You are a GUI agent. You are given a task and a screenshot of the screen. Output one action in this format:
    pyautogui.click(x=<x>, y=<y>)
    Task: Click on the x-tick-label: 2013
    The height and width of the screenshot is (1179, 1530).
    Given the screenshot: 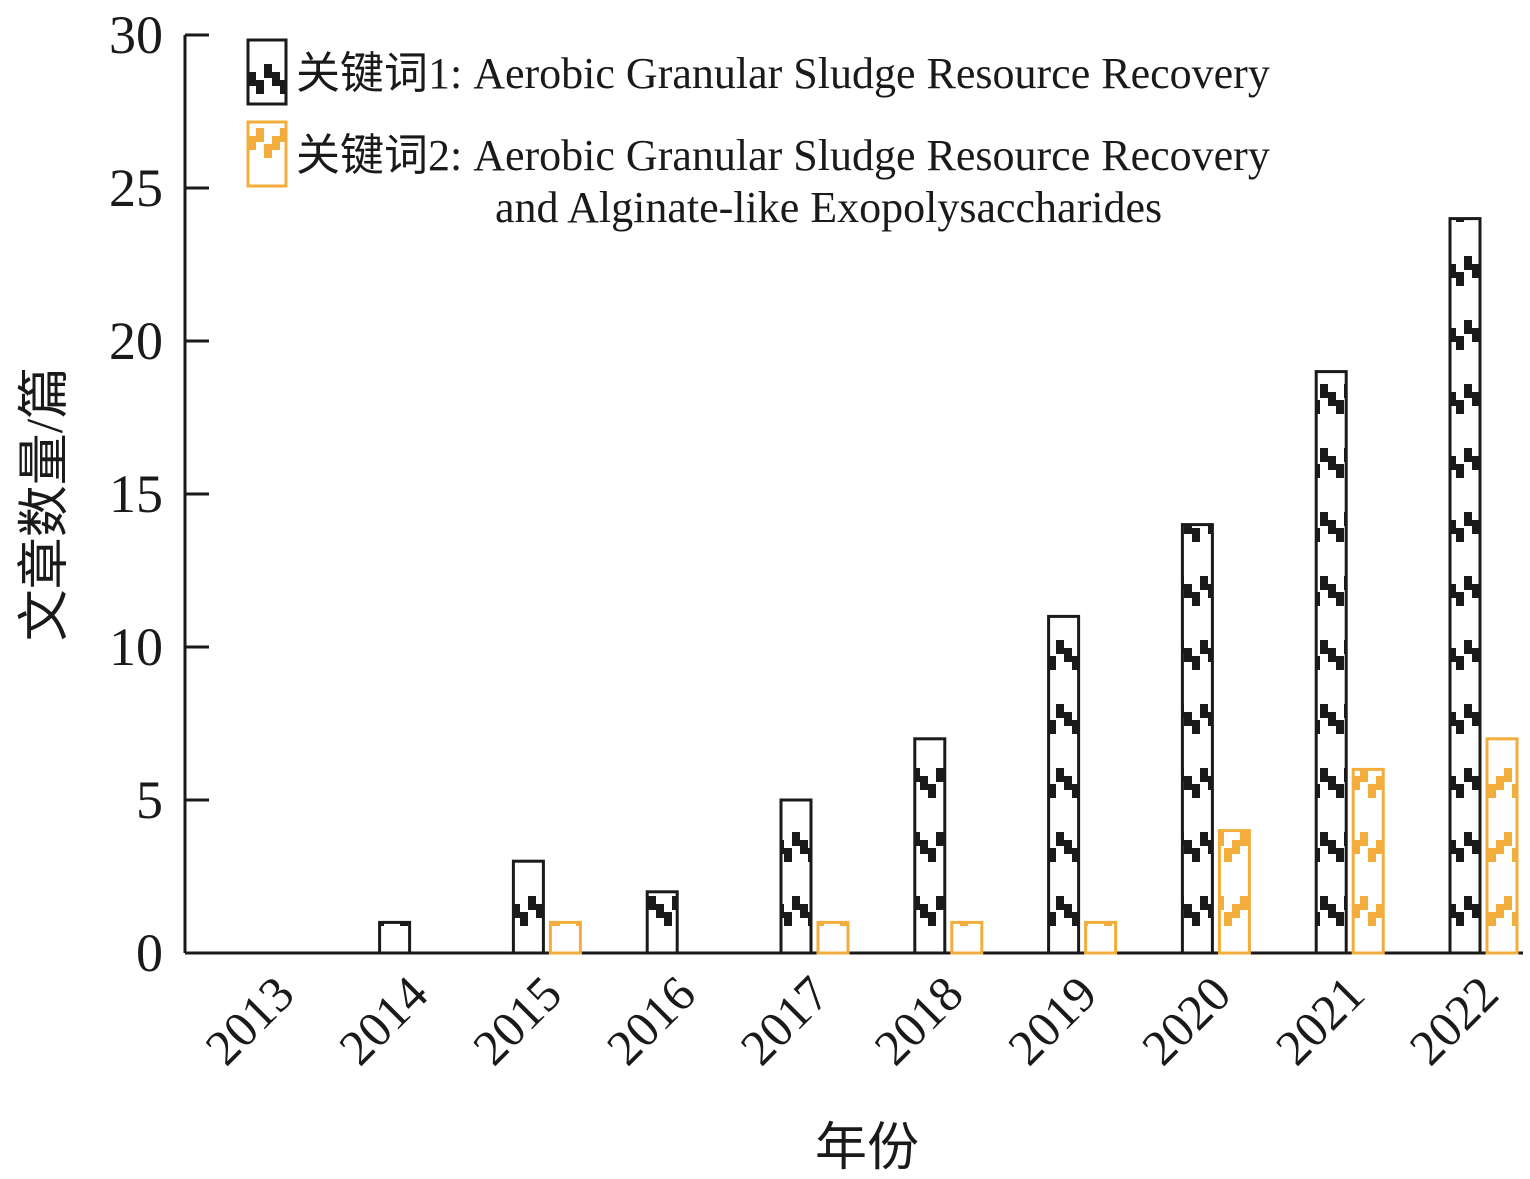 What is the action you would take?
    pyautogui.click(x=249, y=1020)
    